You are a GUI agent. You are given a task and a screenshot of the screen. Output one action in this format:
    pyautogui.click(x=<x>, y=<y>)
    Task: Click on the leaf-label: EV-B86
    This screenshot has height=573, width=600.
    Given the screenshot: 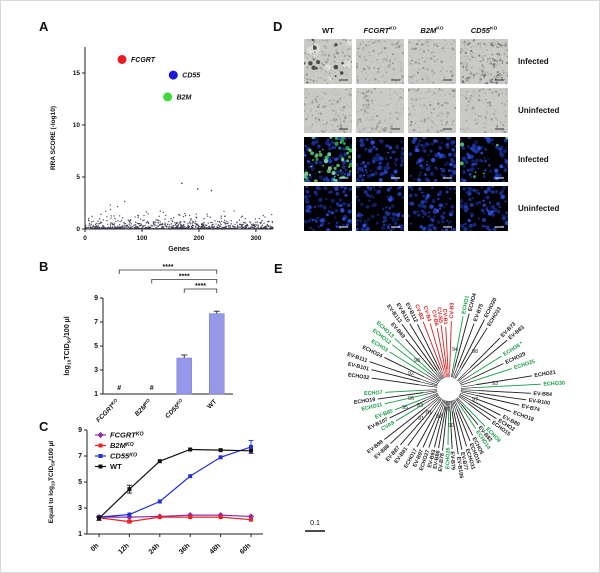 What is the action you would take?
    pyautogui.click(x=437, y=459)
    